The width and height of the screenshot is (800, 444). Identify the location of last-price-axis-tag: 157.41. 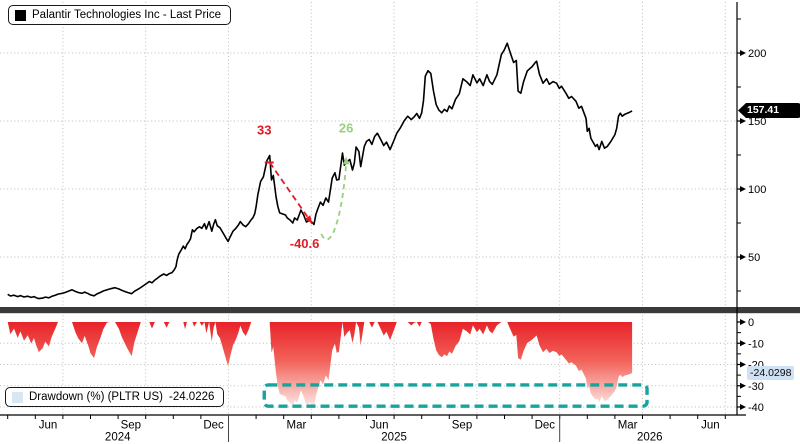
(769, 110).